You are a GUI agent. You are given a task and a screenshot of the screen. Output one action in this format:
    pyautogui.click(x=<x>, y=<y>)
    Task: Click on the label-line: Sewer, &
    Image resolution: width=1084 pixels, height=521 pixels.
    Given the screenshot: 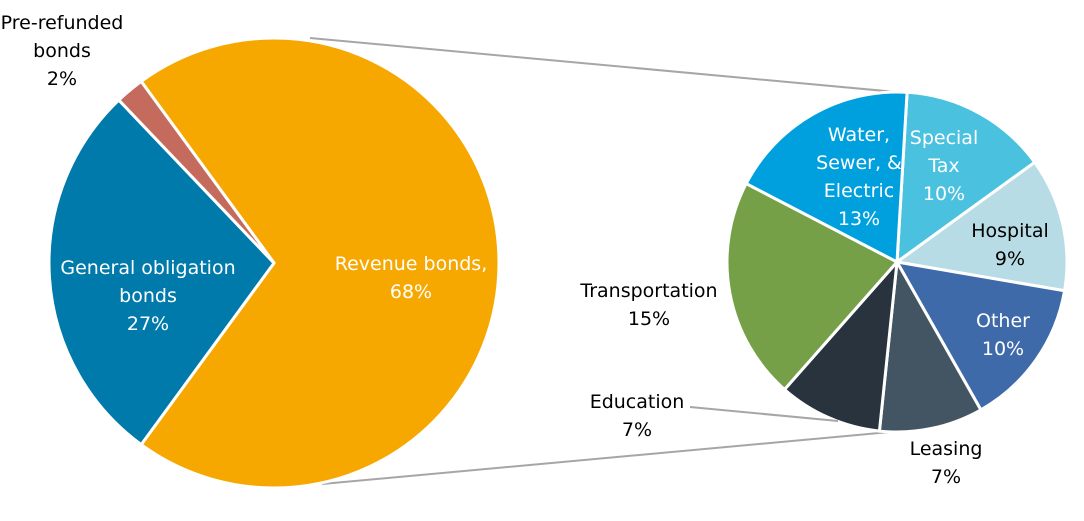 What is the action you would take?
    pyautogui.click(x=859, y=163)
    